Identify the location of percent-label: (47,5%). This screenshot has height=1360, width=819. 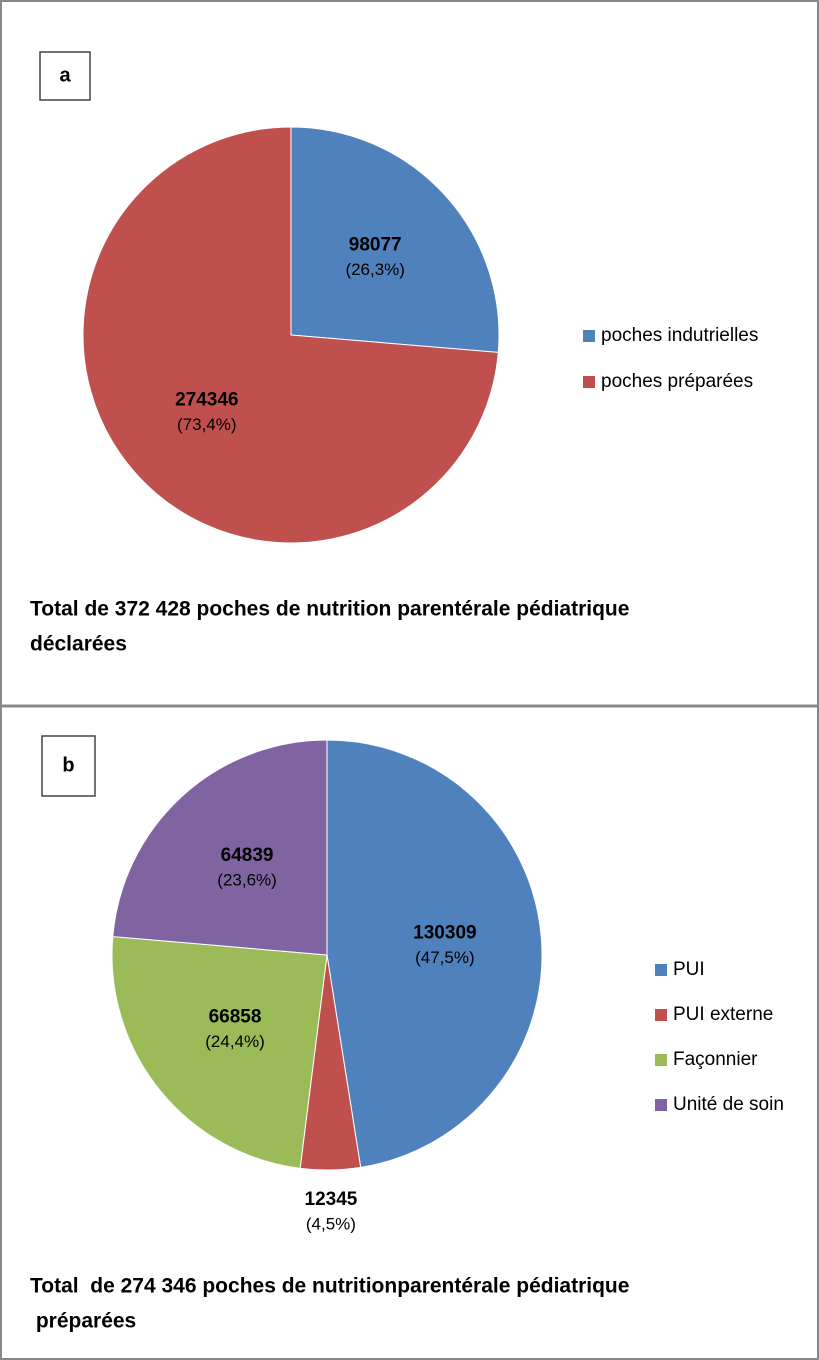
(445, 957).